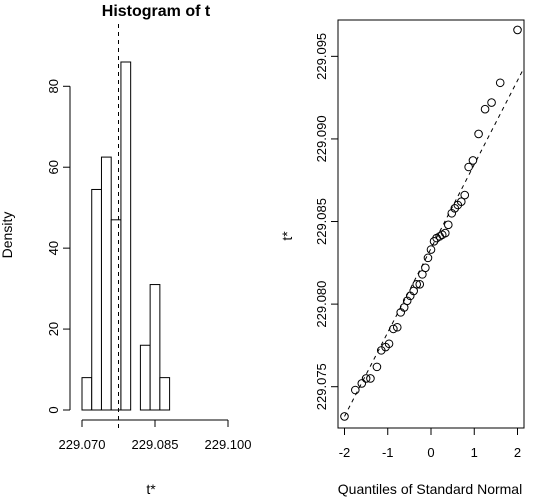  What do you see at coordinates (53, 86) in the screenshot?
I see `histogram-y-tick-label: 80` at bounding box center [53, 86].